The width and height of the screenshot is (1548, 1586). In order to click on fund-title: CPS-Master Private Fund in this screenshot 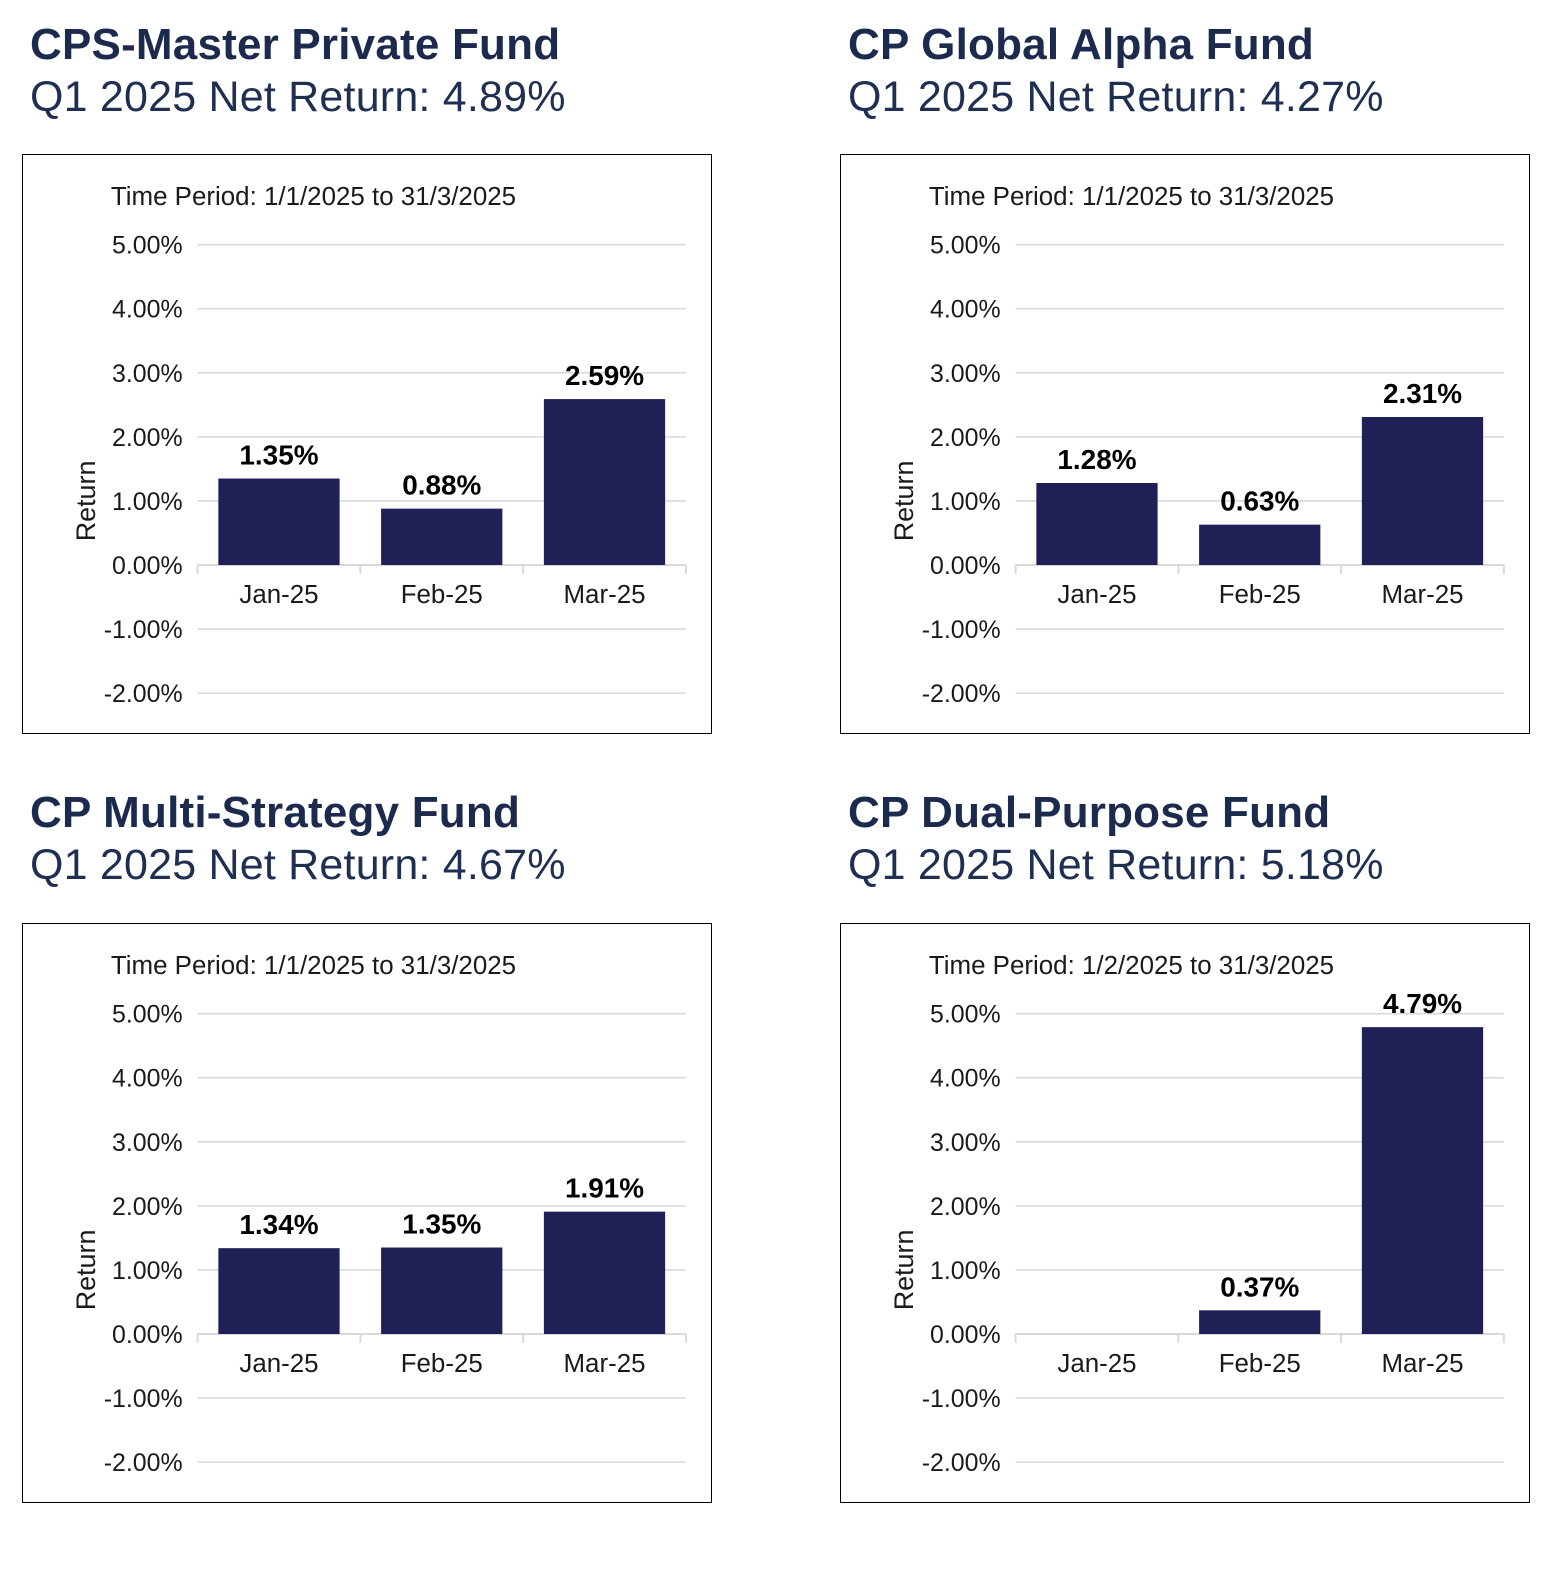, I will do `click(295, 44)`.